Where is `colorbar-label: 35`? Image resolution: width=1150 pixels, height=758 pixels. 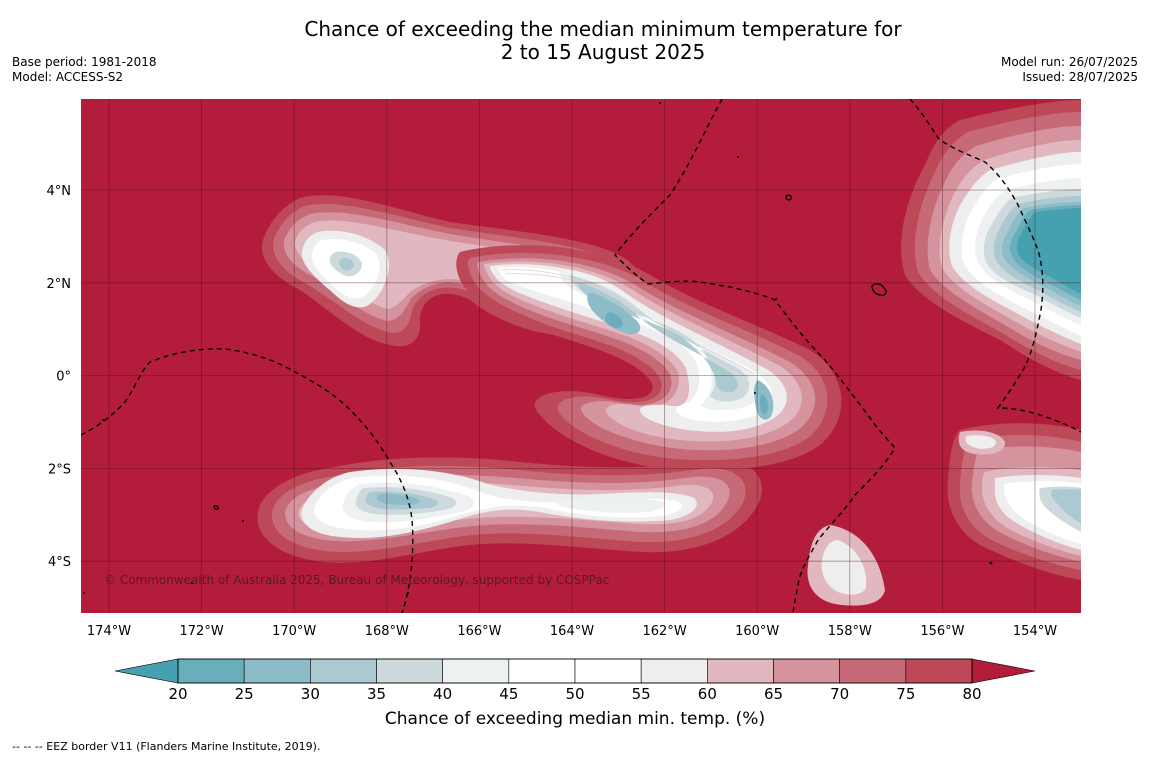
colorbar-label: 35 is located at coordinates (376, 694).